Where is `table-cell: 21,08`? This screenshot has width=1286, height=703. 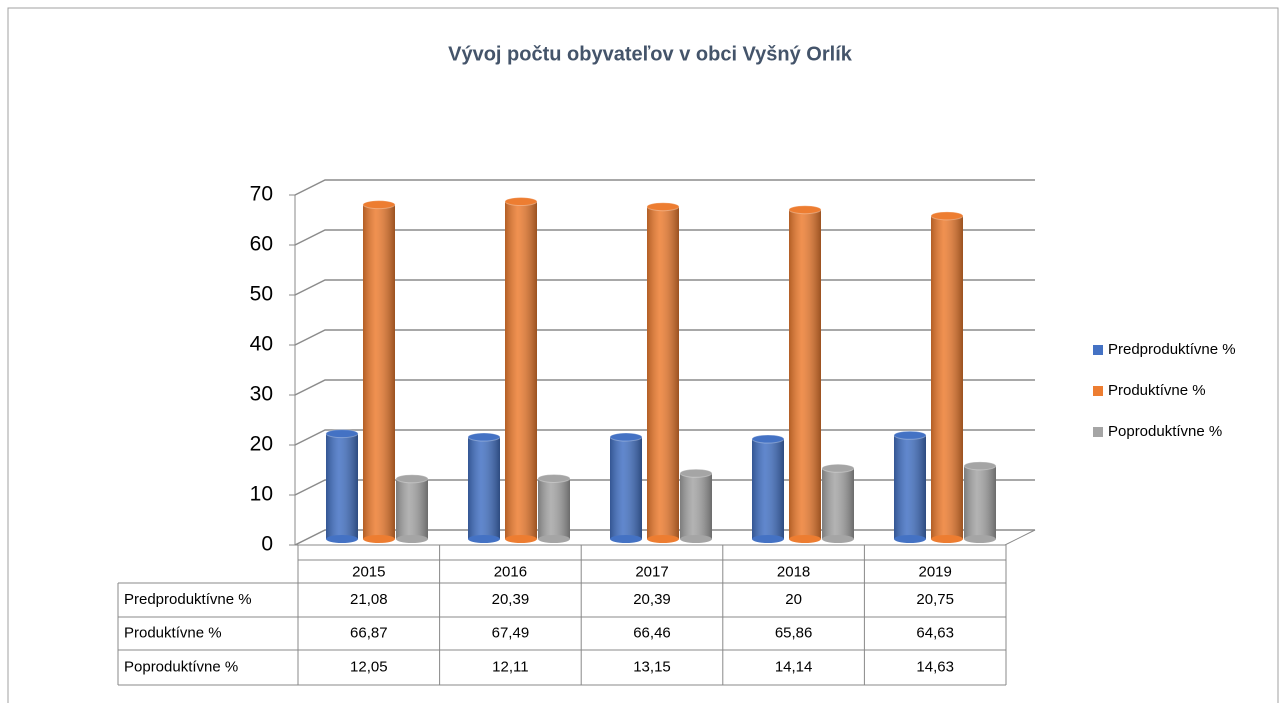
table-cell: 21,08 is located at coordinates (369, 599).